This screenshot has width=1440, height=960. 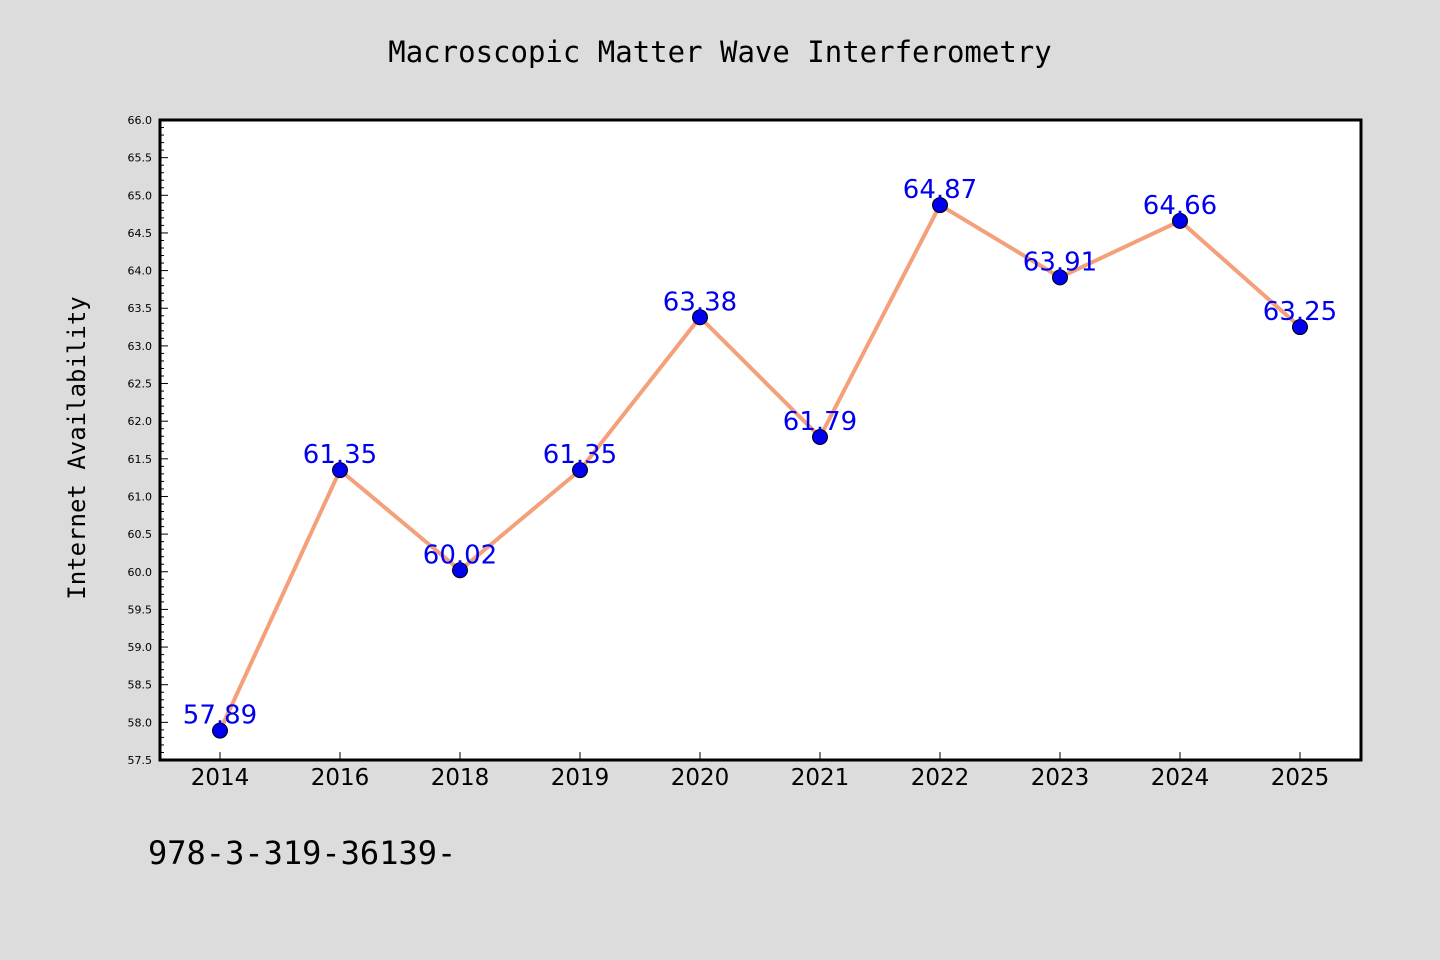 I want to click on y-tick-label: 66.0, so click(x=140, y=120).